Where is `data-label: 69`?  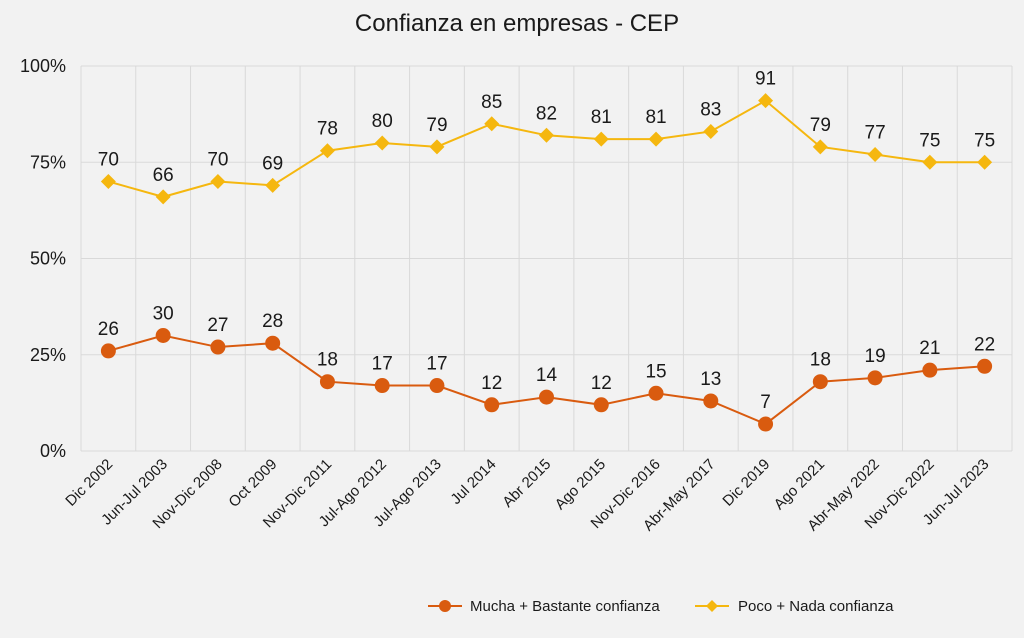 data-label: 69 is located at coordinates (272, 163).